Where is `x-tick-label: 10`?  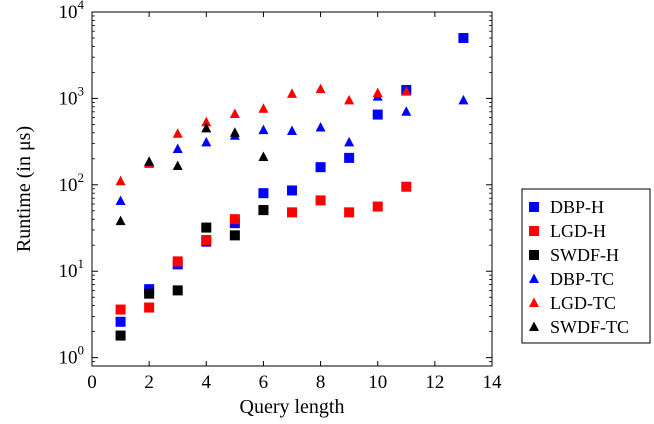
x-tick-label: 10 is located at coordinates (377, 382).